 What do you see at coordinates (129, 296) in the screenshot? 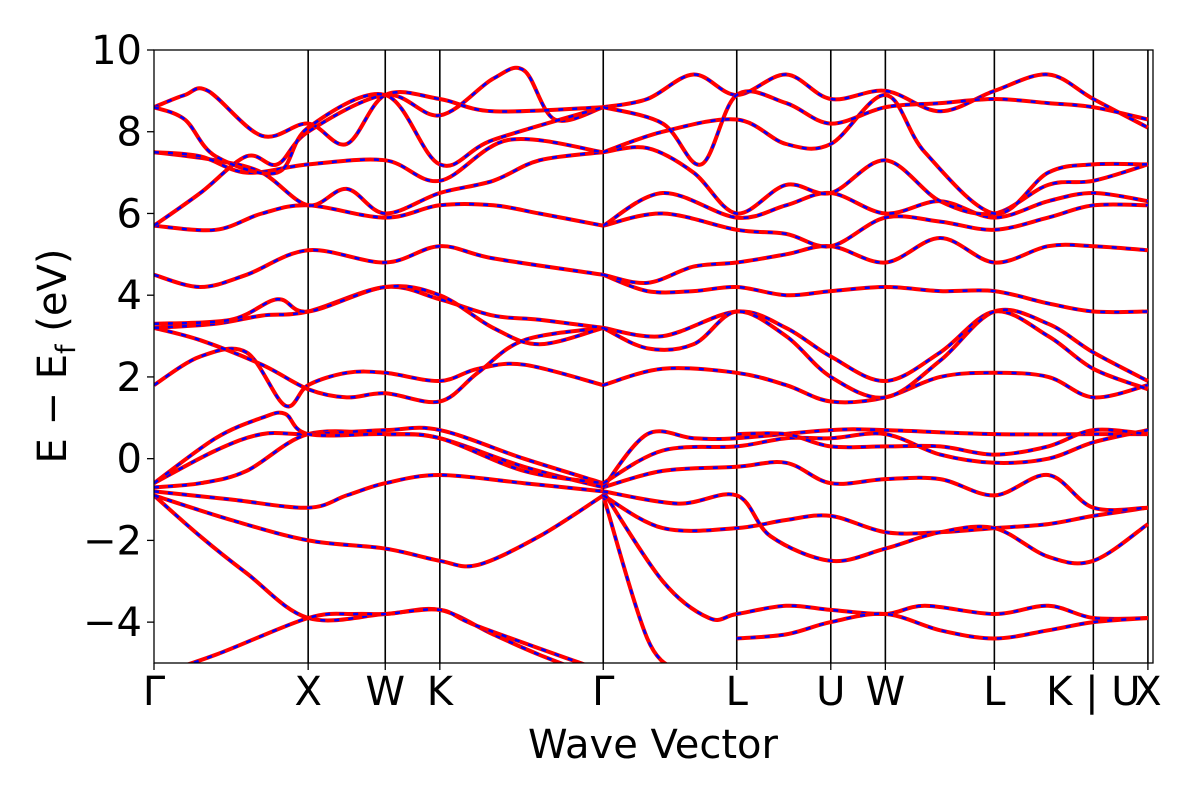
I see `y-tick-label: 4` at bounding box center [129, 296].